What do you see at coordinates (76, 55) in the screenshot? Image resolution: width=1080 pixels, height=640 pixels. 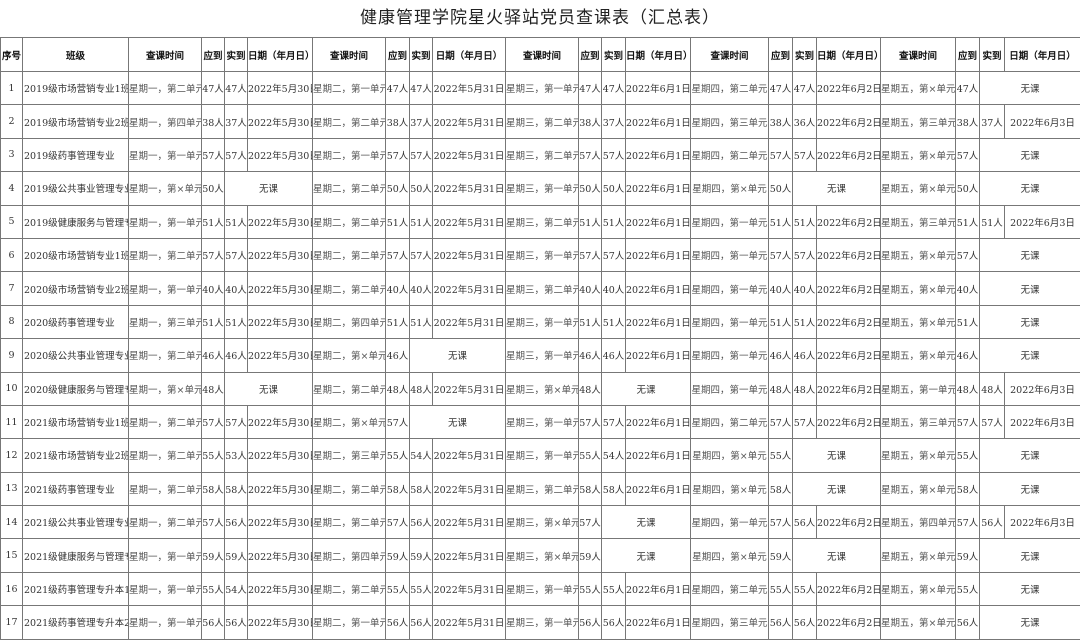 I see `header-class: 班级` at bounding box center [76, 55].